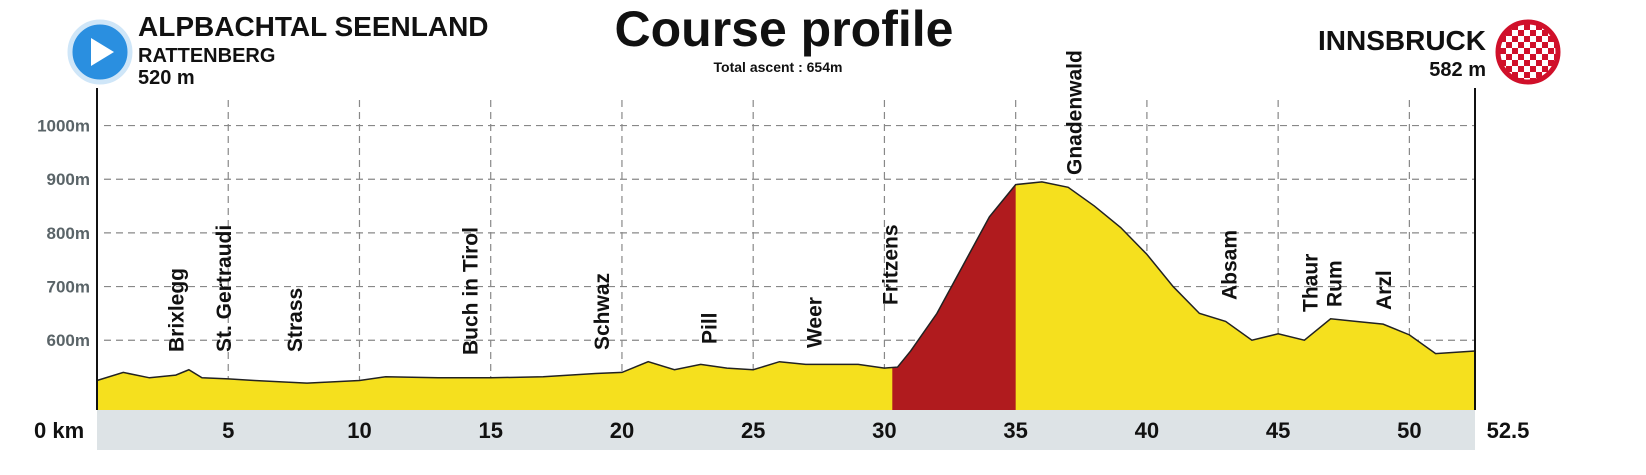 This screenshot has height=475, width=1646. What do you see at coordinates (59, 430) in the screenshot?
I see `x-tick-label: 0 km` at bounding box center [59, 430].